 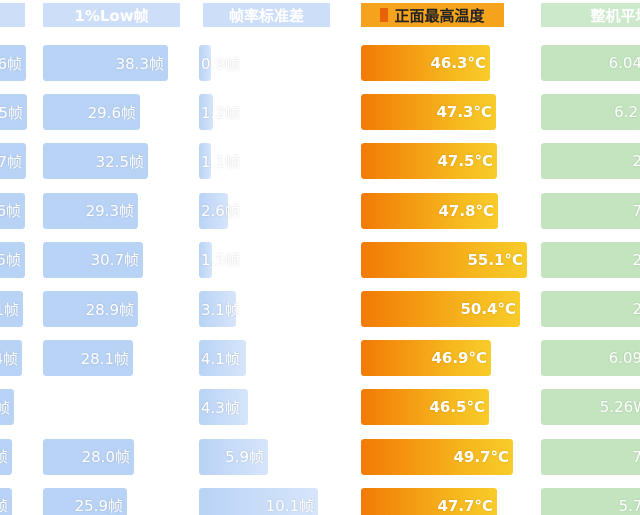 I want to click on value-bar: 49.7°C, so click(x=437, y=456).